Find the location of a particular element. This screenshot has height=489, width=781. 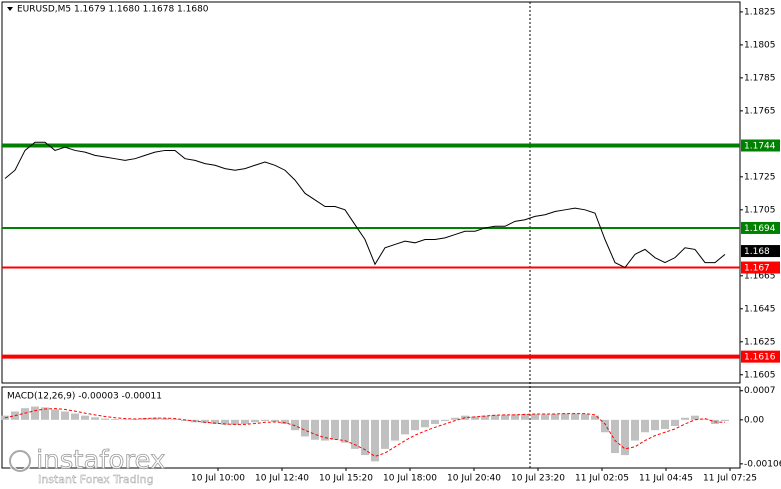

x-tick-label: 10 Jul 10:00 is located at coordinates (218, 479).